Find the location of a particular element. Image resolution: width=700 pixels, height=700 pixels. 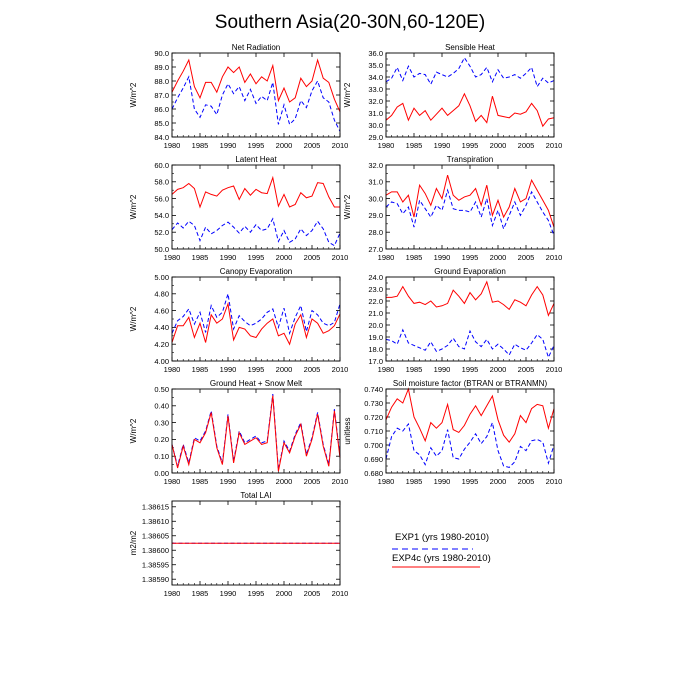

y-tick-label: 1.38595 is located at coordinates (155, 565).